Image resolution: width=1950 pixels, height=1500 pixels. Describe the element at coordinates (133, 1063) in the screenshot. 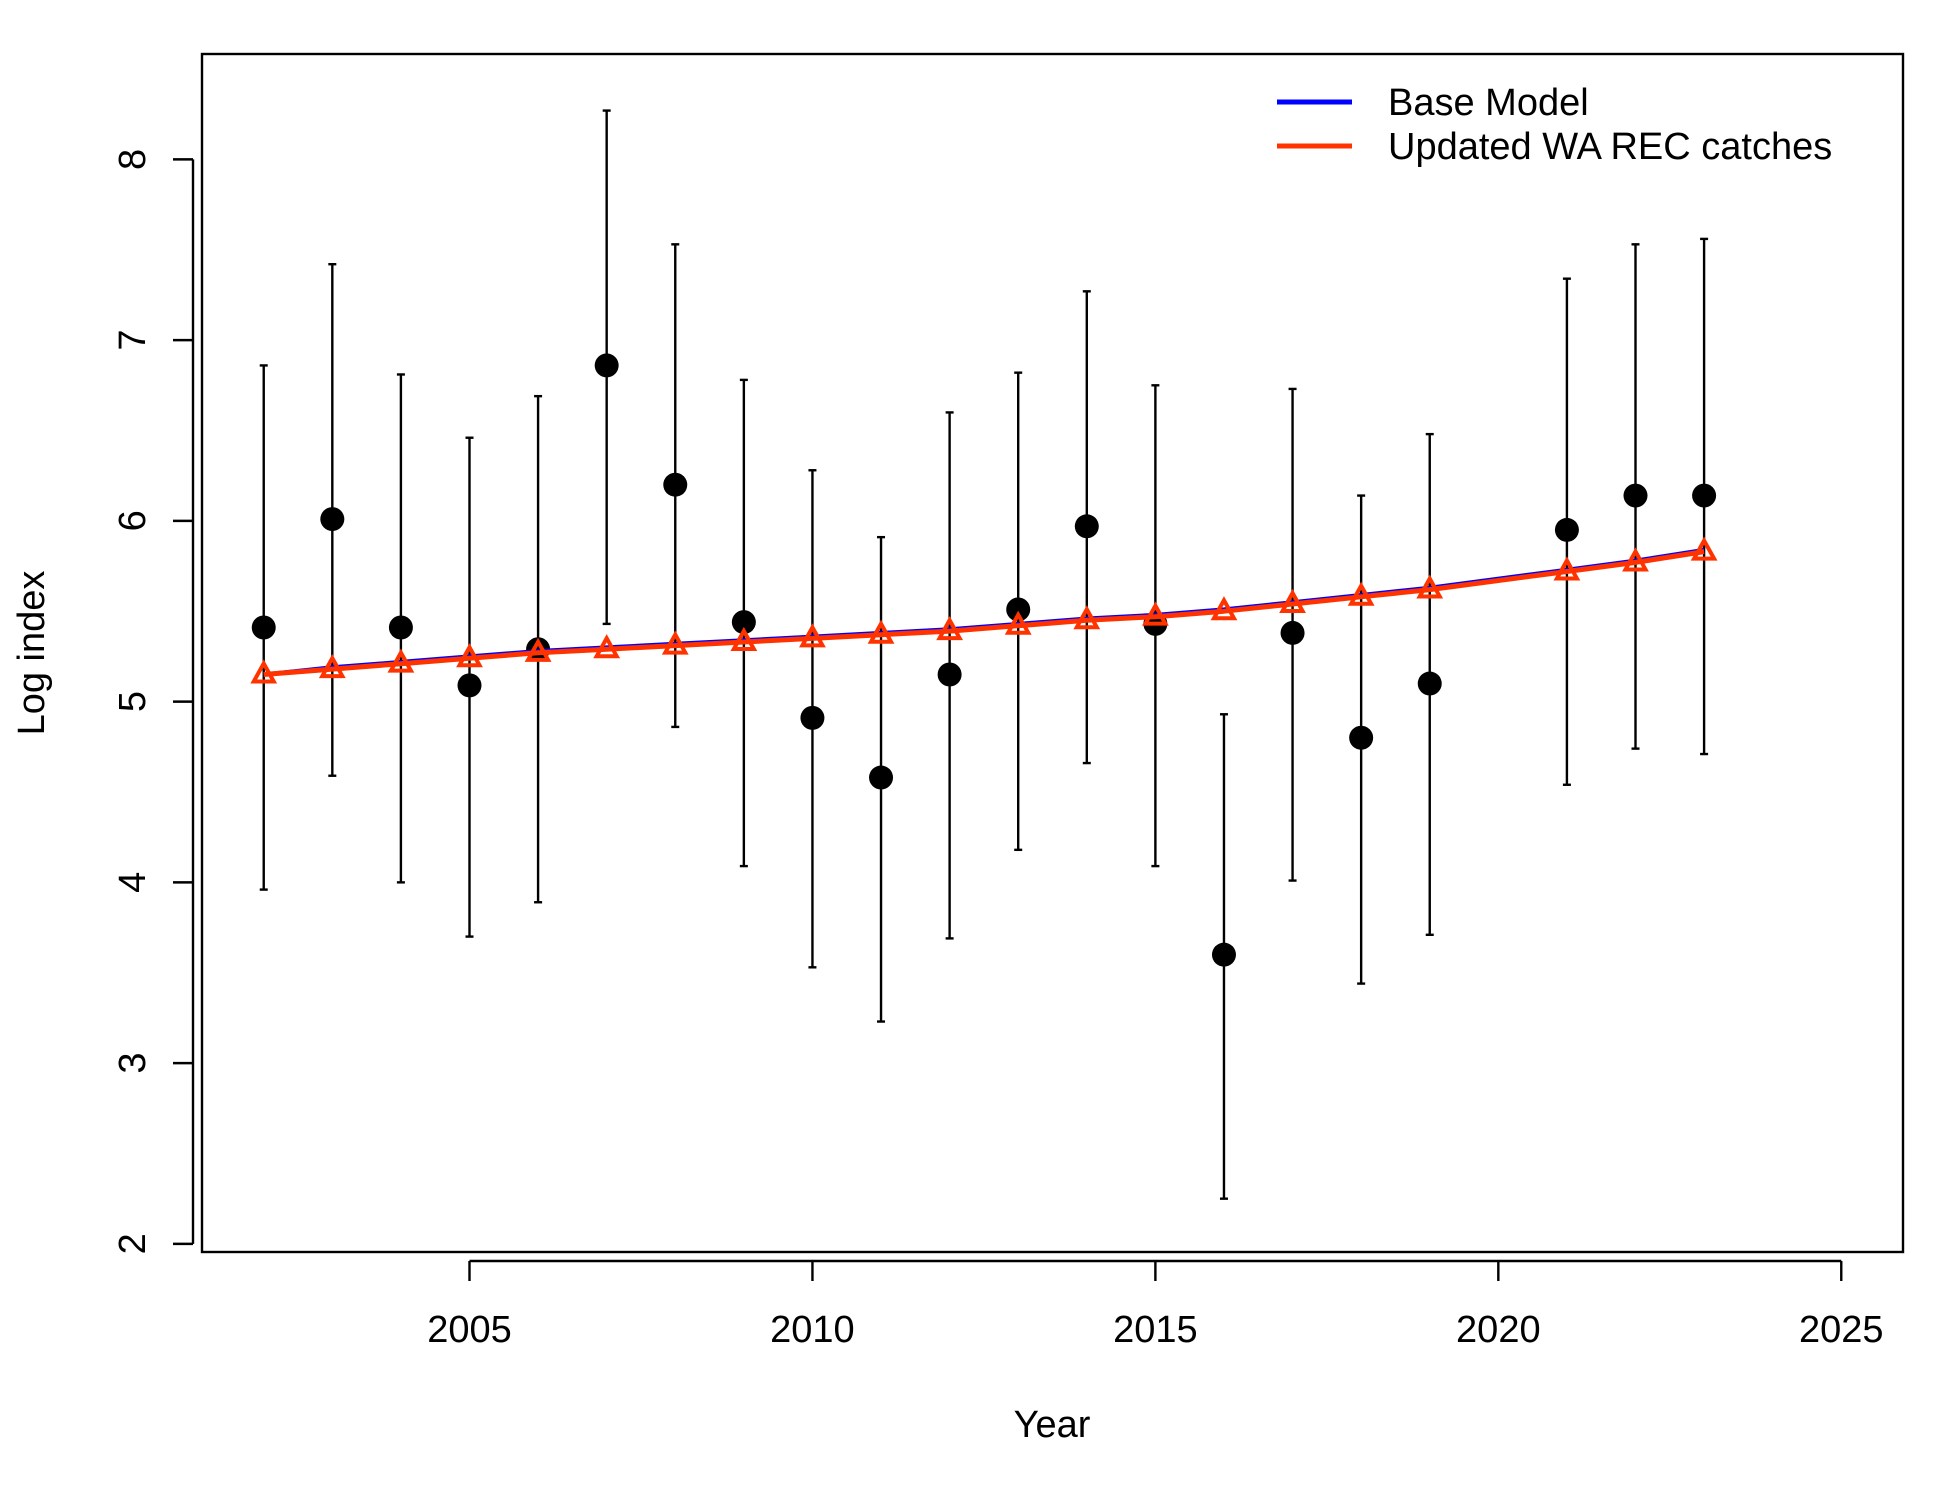

I see `y-tick-label: 3` at that location.